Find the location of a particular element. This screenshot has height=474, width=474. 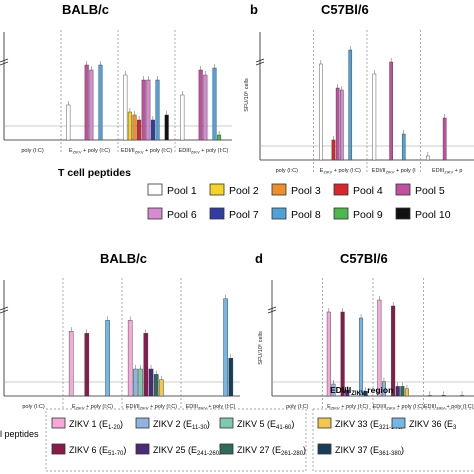

legend-bottom-label: ZIKV 25 (E241-260) is located at coordinates (187, 451).